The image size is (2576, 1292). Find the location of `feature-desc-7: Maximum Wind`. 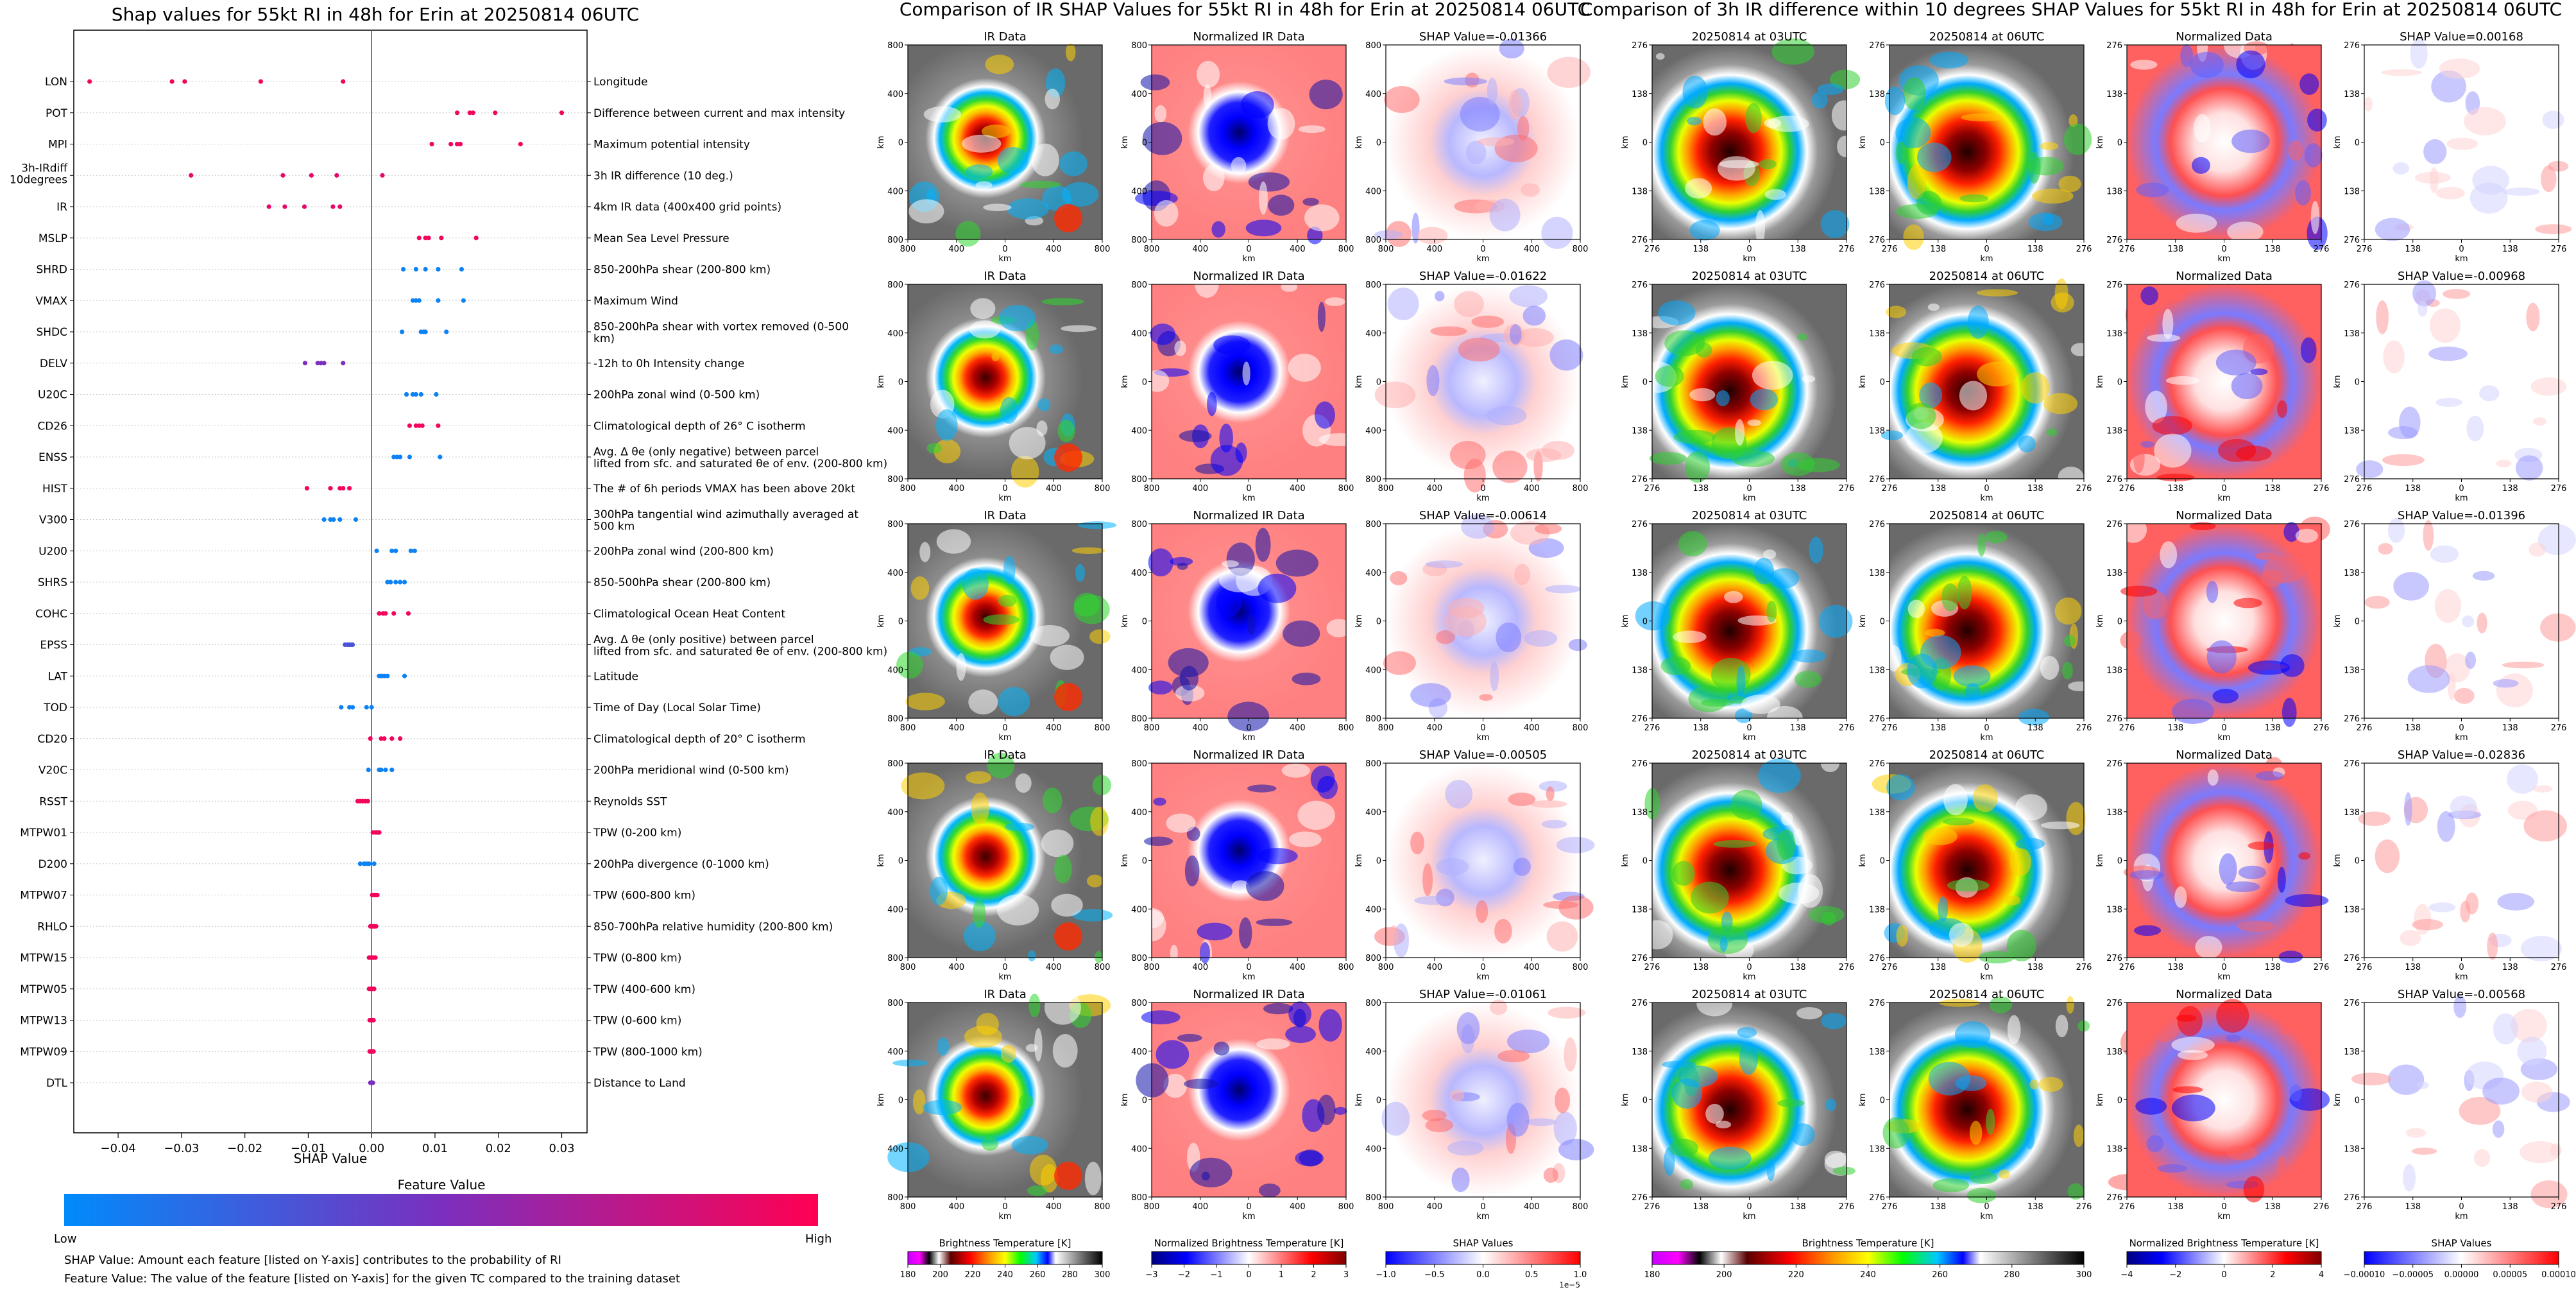

feature-desc-7: Maximum Wind is located at coordinates (635, 301).